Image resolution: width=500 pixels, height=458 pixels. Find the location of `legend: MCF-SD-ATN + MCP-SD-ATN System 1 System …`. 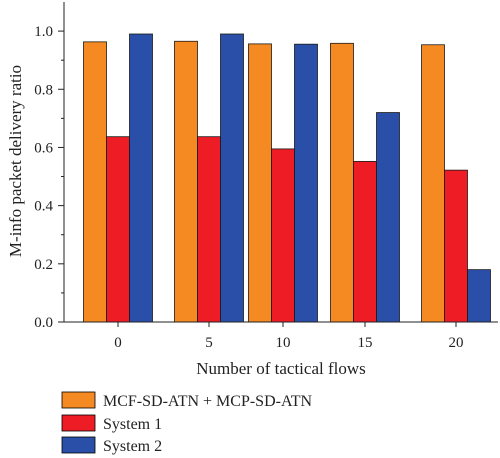

legend: MCF-SD-ATN + MCP-SD-ATN System 1 System … is located at coordinates (187, 423).